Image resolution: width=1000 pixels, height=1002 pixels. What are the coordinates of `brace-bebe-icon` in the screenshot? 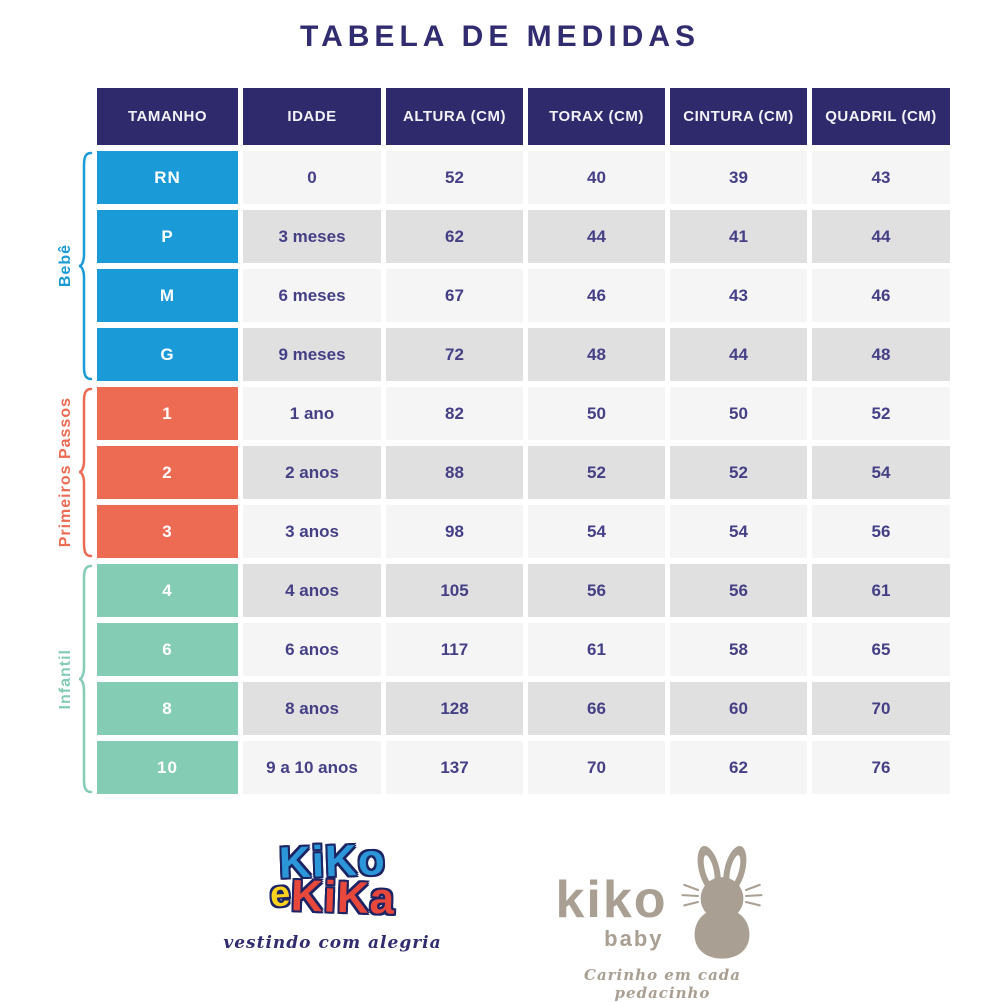 It's located at (85, 266).